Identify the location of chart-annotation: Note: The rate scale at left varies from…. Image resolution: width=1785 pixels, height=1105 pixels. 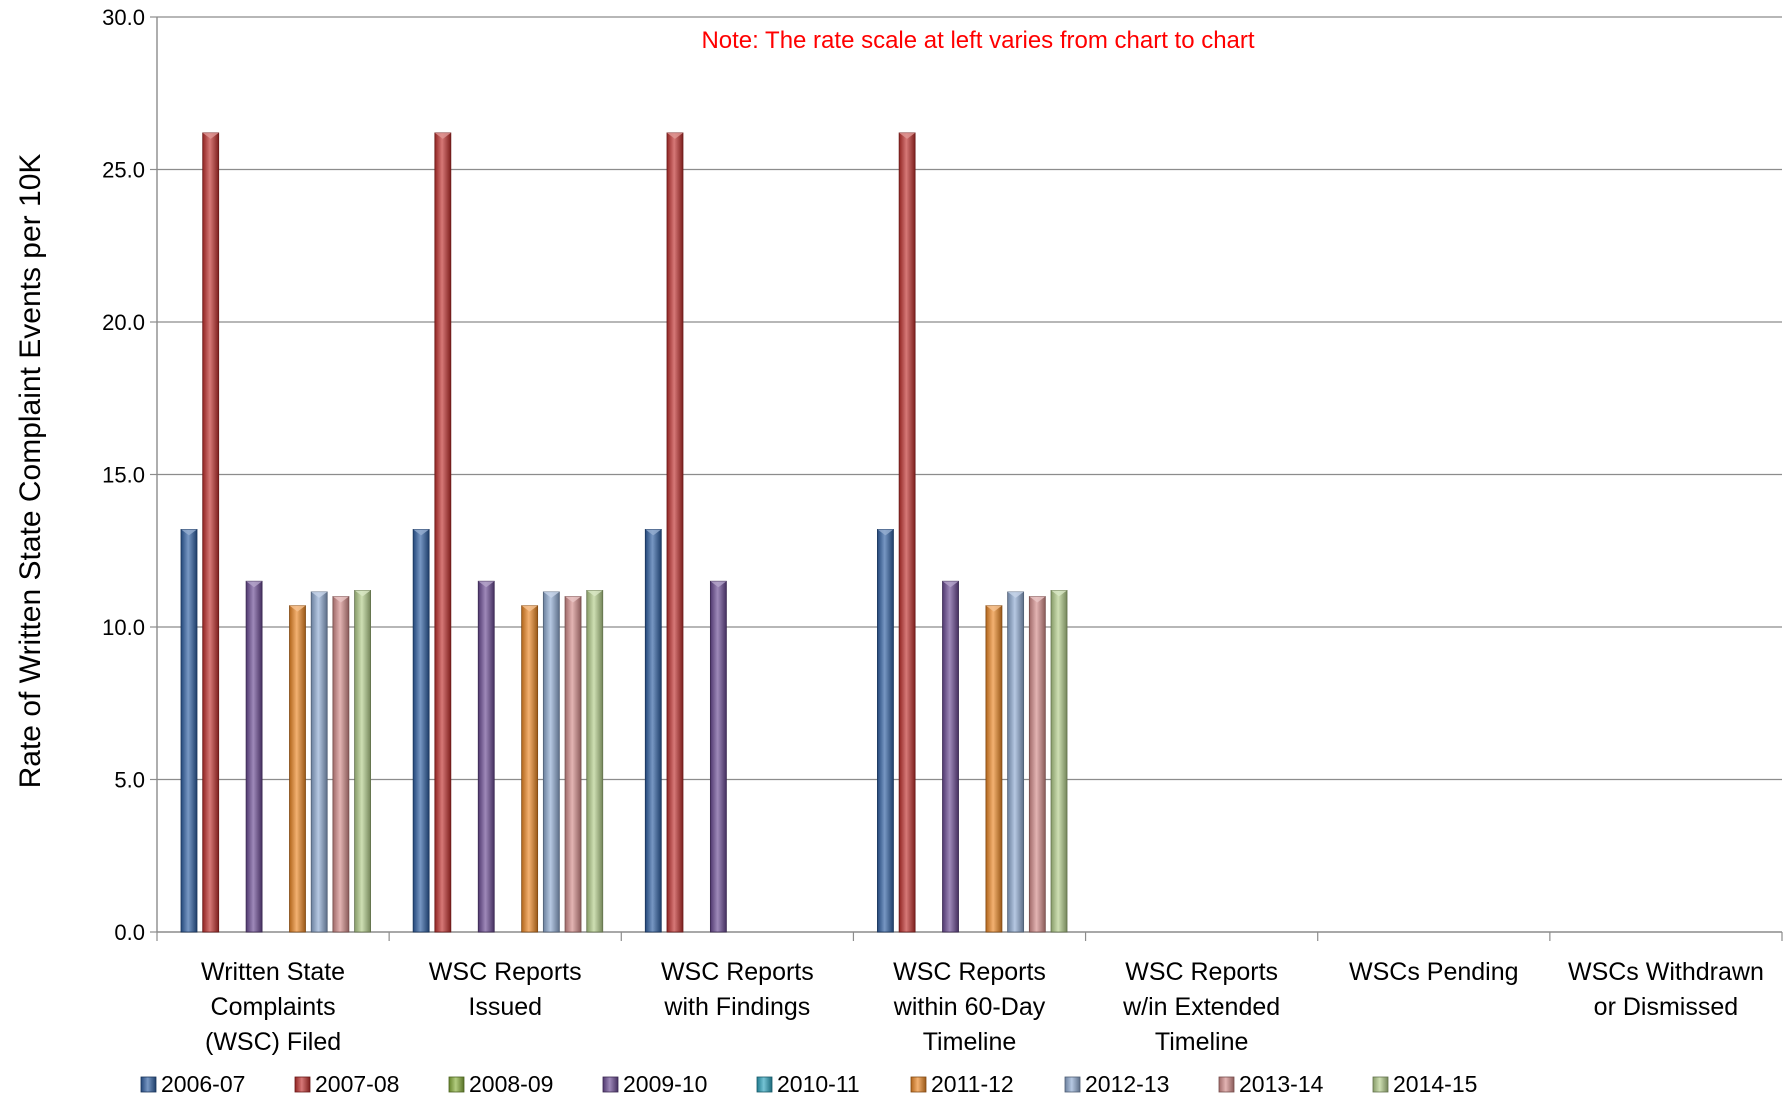
(977, 40).